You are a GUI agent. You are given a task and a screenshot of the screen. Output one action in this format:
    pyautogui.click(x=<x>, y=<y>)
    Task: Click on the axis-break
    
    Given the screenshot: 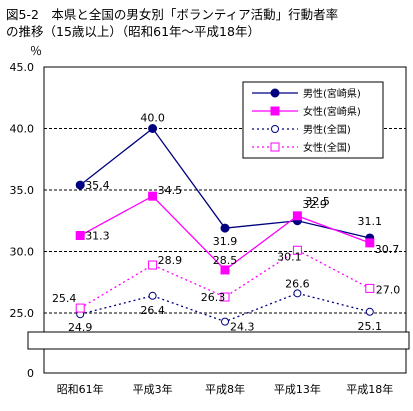 What is the action you would take?
    pyautogui.click(x=218, y=340)
    